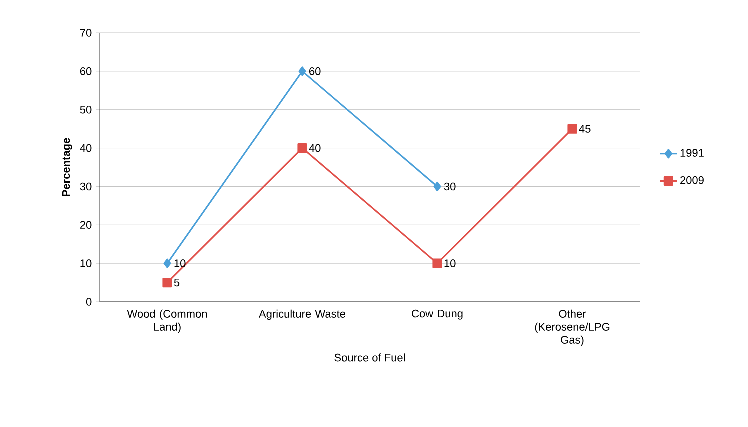 This screenshot has height=427, width=748. Describe the element at coordinates (692, 153) in the screenshot. I see `legend-label: 1991` at that location.